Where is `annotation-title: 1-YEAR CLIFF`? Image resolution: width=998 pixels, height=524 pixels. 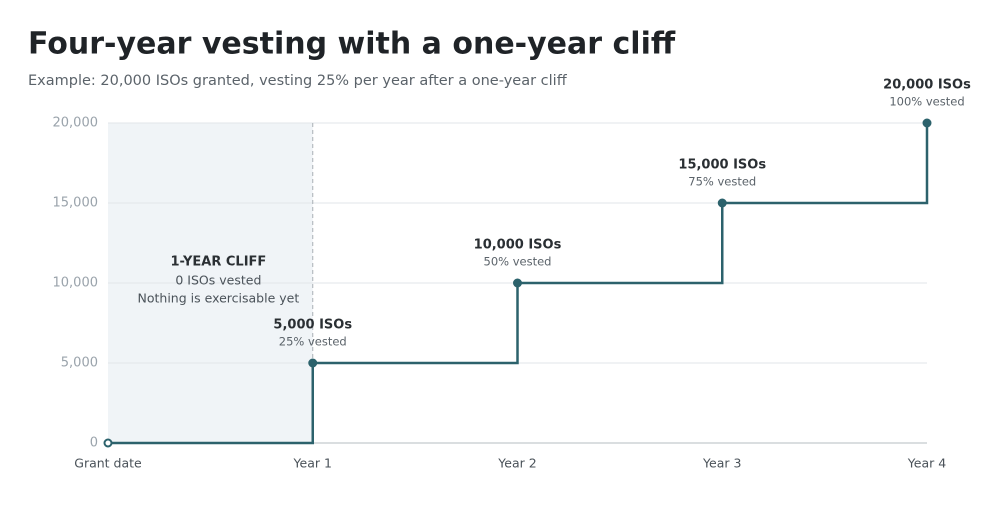 annotation-title: 1-YEAR CLIFF is located at coordinates (218, 262).